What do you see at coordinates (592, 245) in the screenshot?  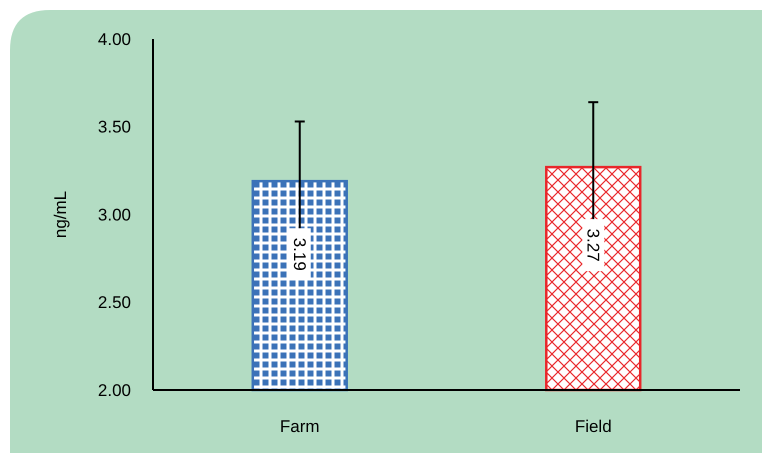 I see `data-label: 3.27` at bounding box center [592, 245].